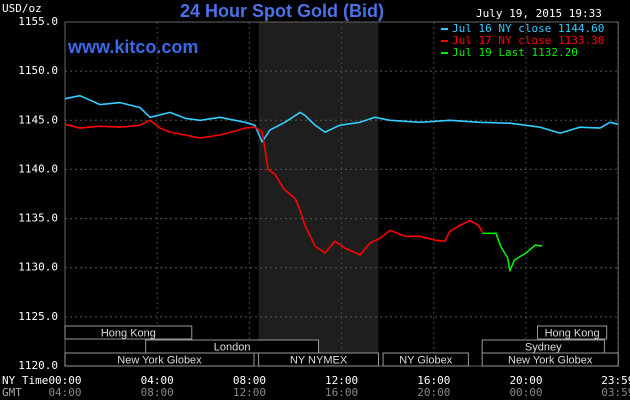  I want to click on x-tick-label: 23:59, so click(615, 380).